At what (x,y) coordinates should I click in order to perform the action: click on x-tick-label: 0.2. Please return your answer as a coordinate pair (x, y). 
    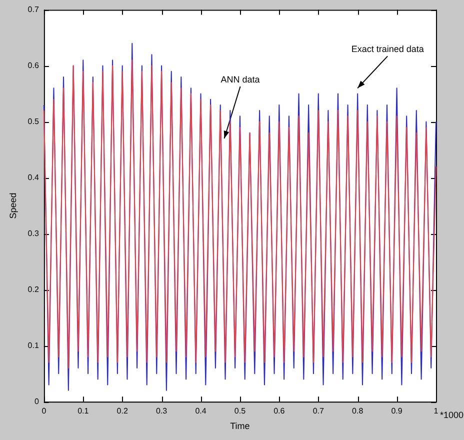
    Looking at the image, I should click on (122, 411).